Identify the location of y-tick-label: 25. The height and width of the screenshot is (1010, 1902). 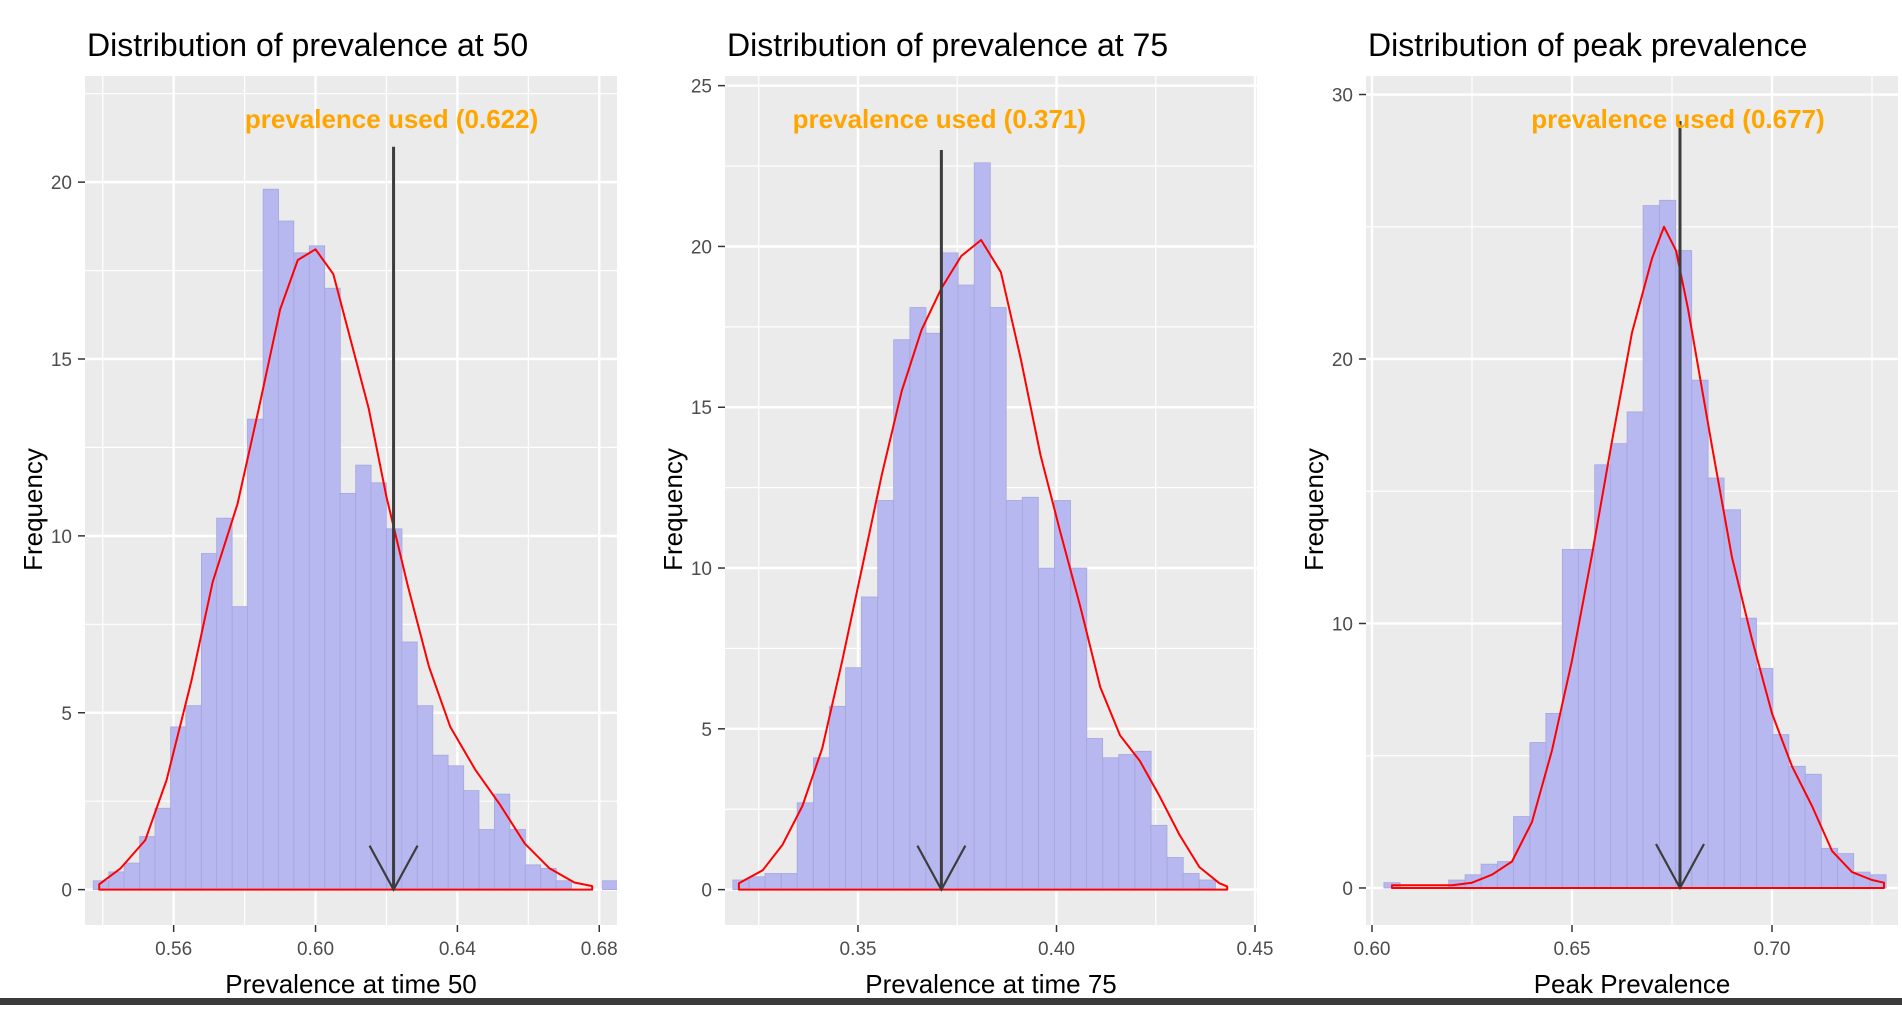
(701, 87).